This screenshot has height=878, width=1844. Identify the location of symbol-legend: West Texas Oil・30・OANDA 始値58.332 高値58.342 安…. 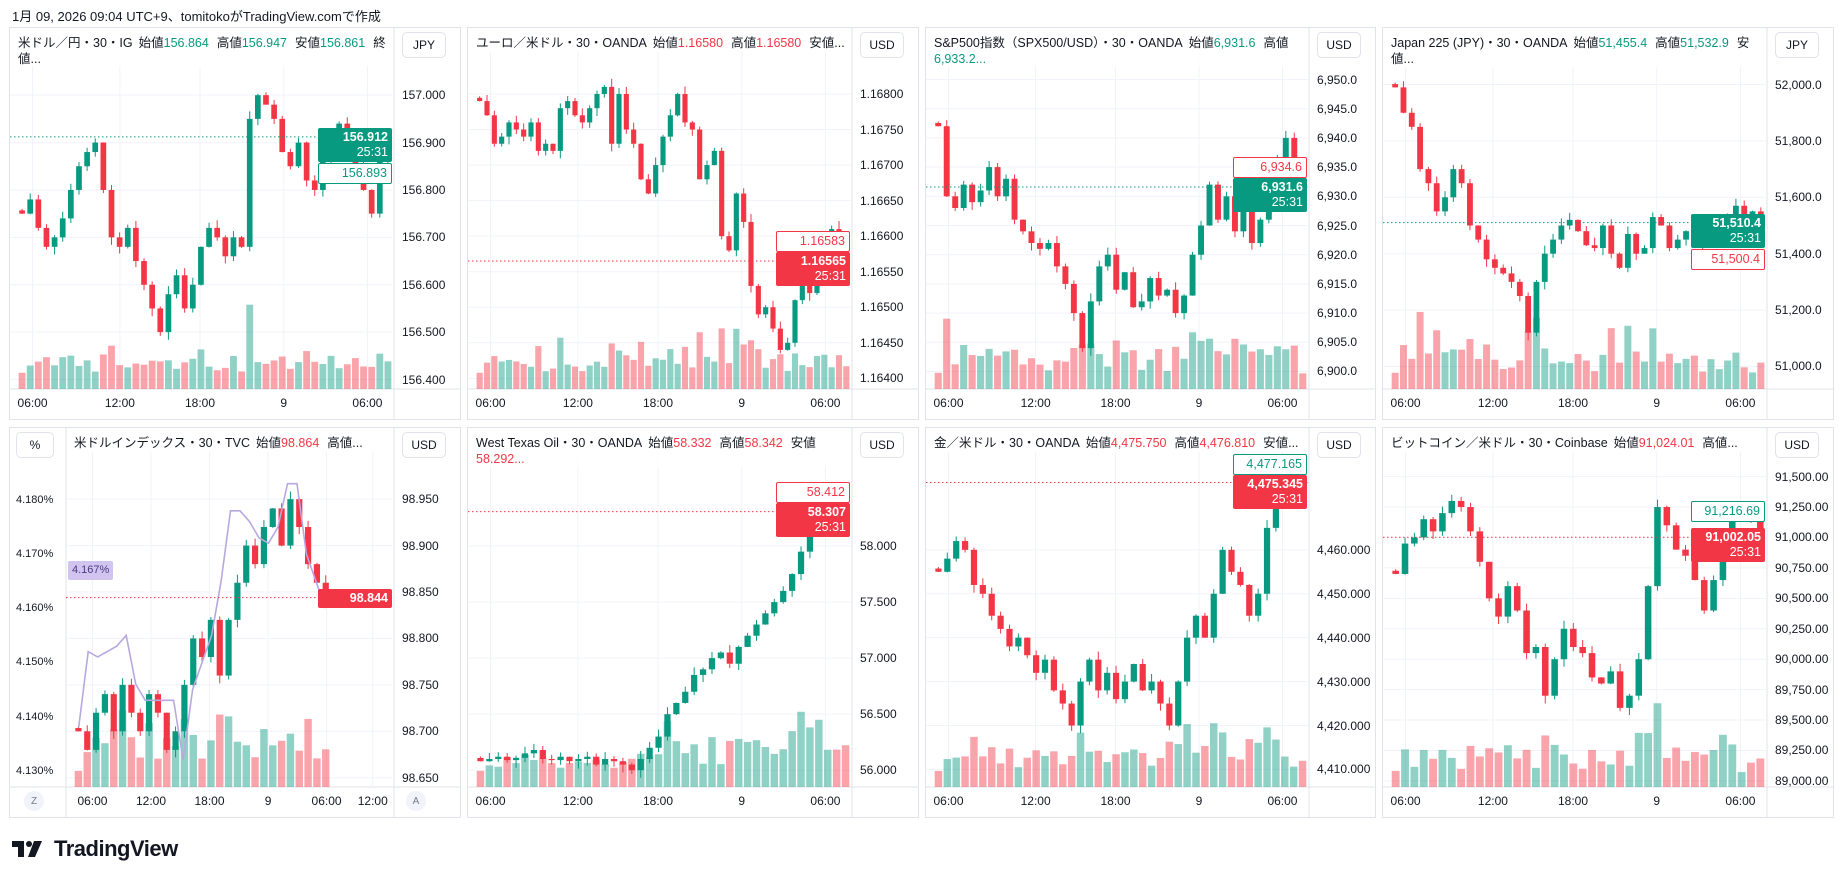
(661, 451).